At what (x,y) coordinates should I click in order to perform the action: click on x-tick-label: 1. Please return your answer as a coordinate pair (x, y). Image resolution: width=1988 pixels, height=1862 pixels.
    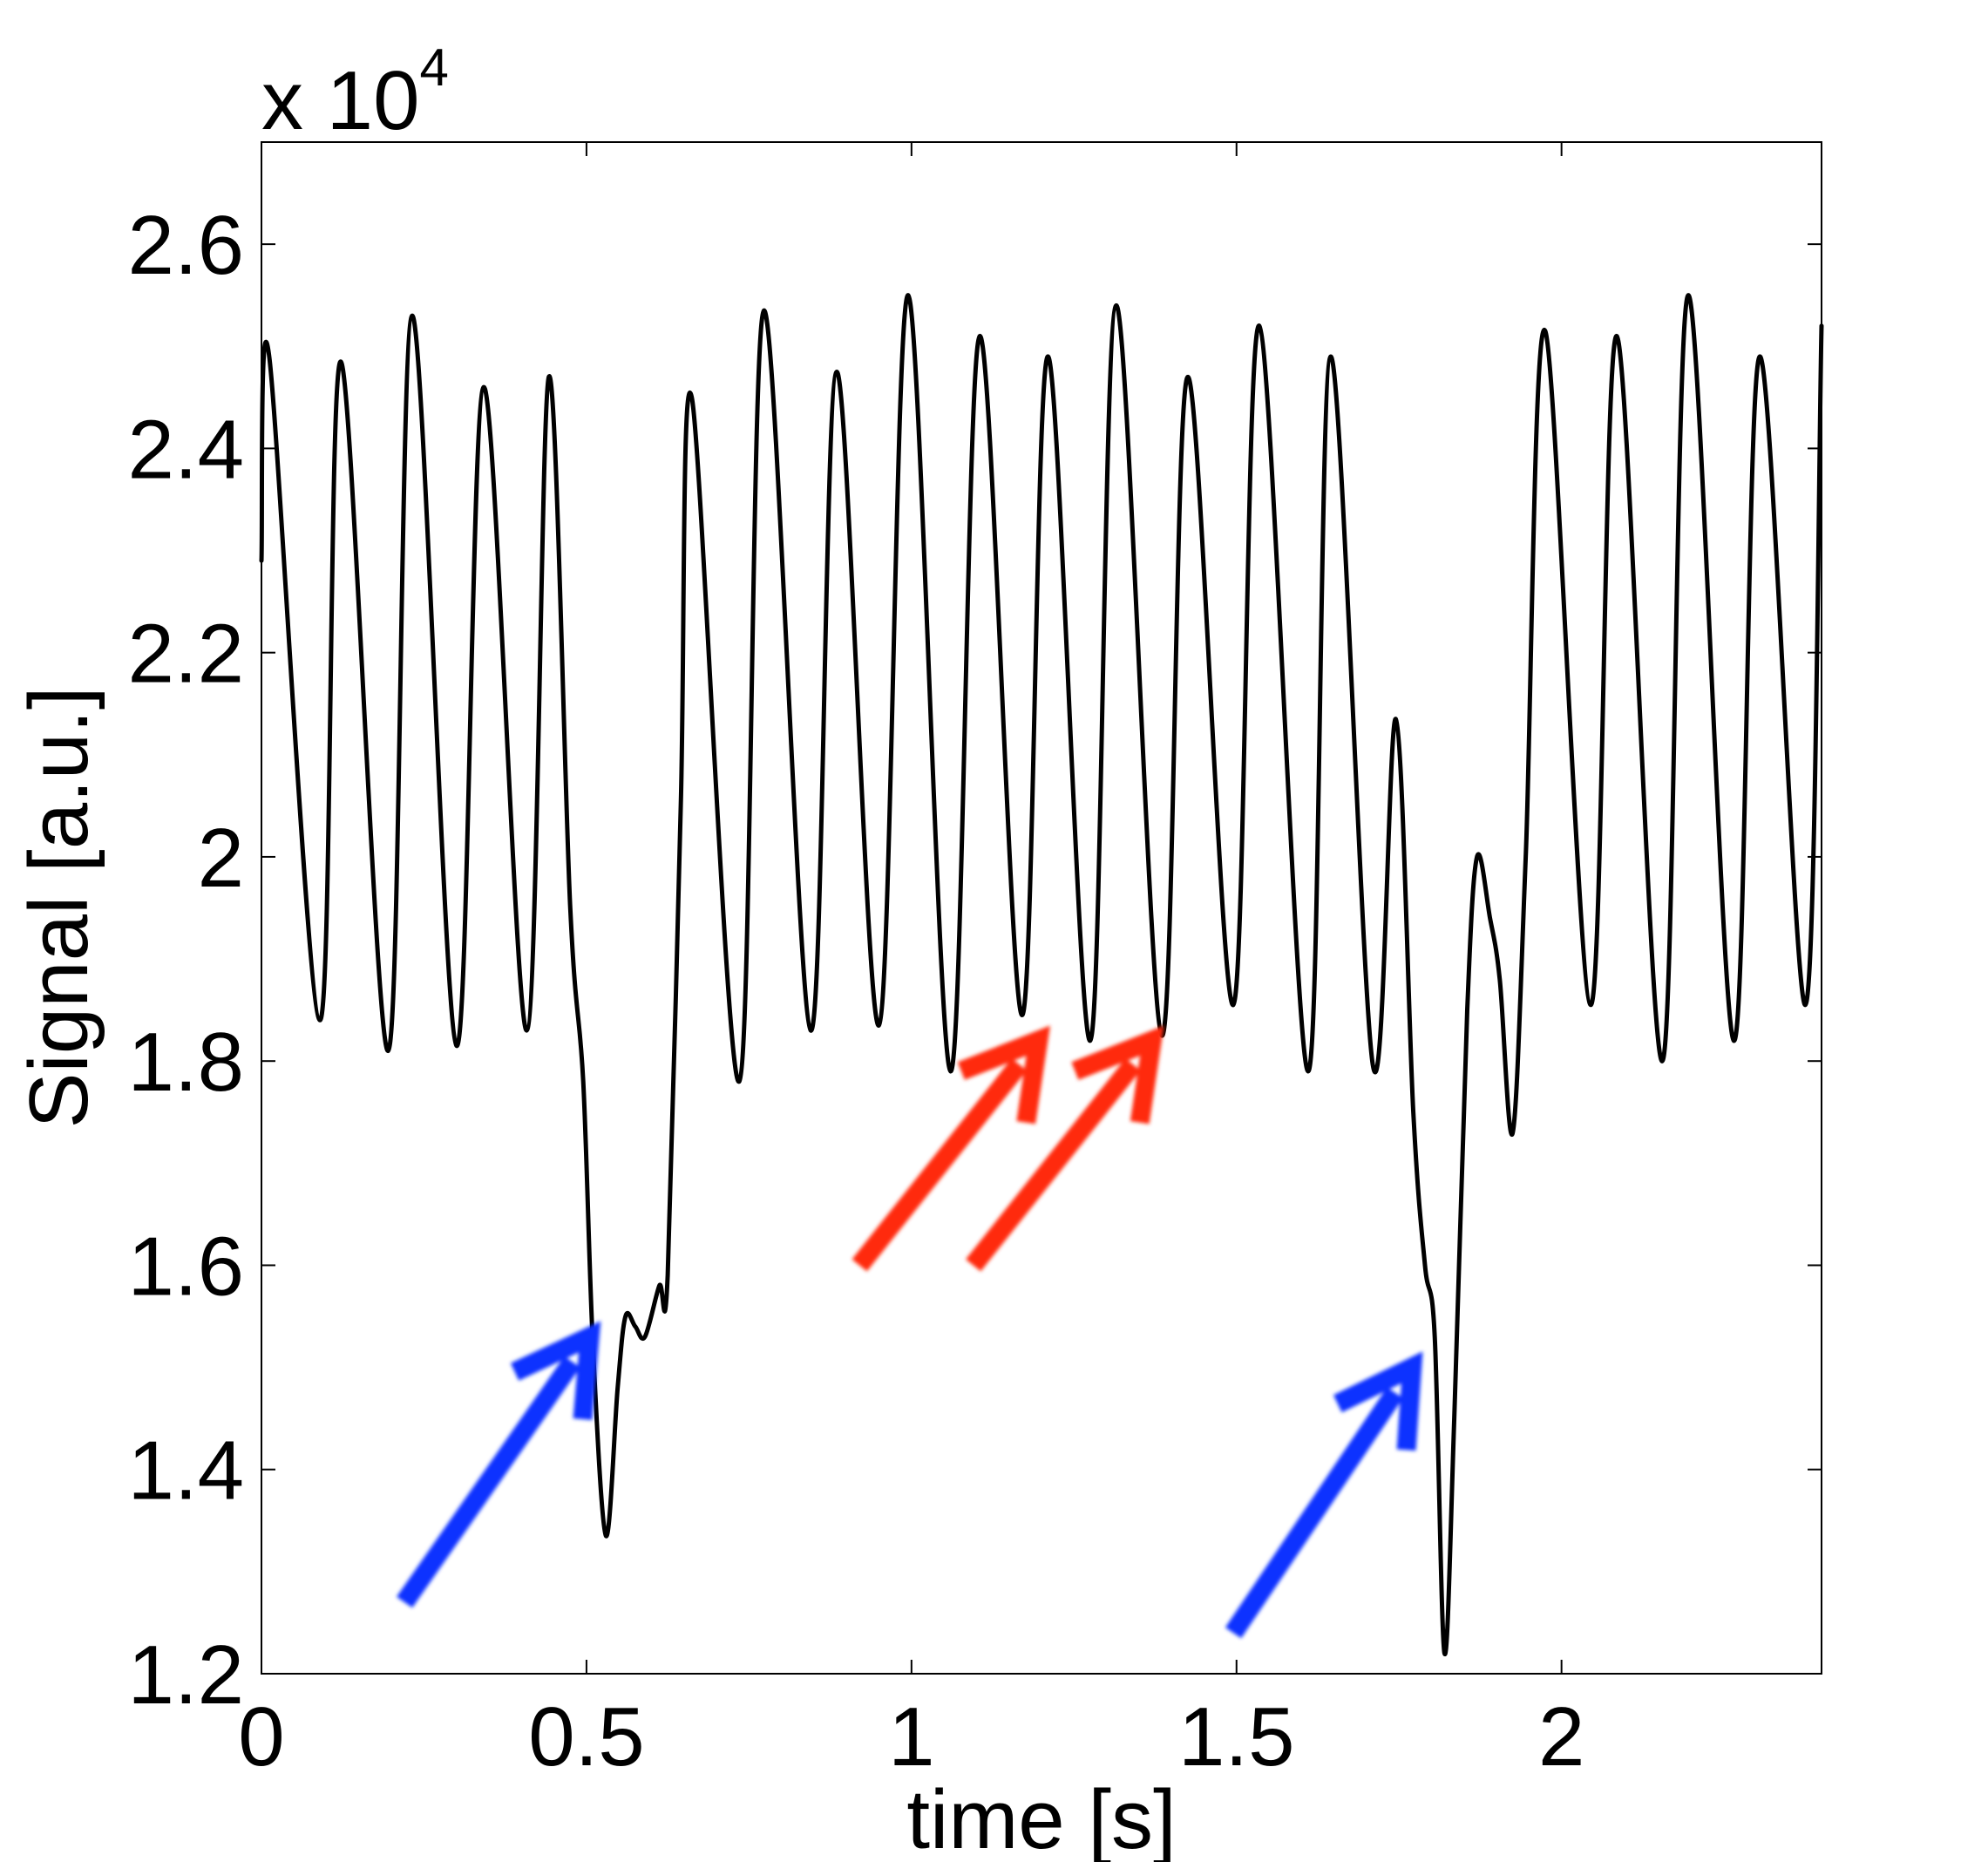
    Looking at the image, I should click on (911, 1737).